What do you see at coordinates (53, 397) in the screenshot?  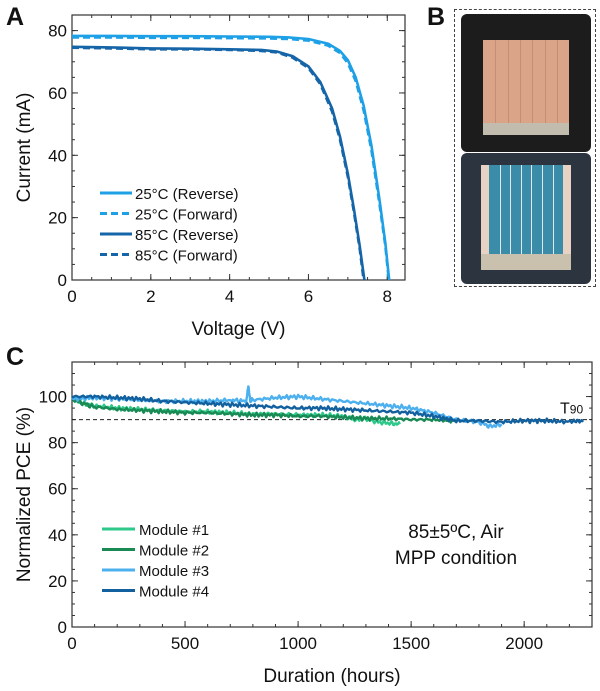 I see `y-tick-label: 100` at bounding box center [53, 397].